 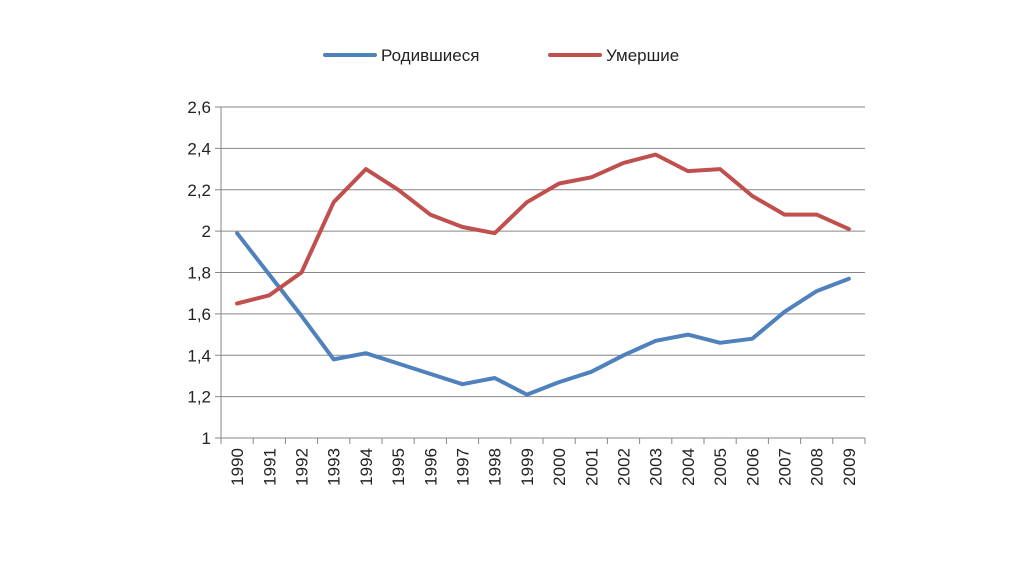 What do you see at coordinates (302, 467) in the screenshot?
I see `x-tick-label: 1992` at bounding box center [302, 467].